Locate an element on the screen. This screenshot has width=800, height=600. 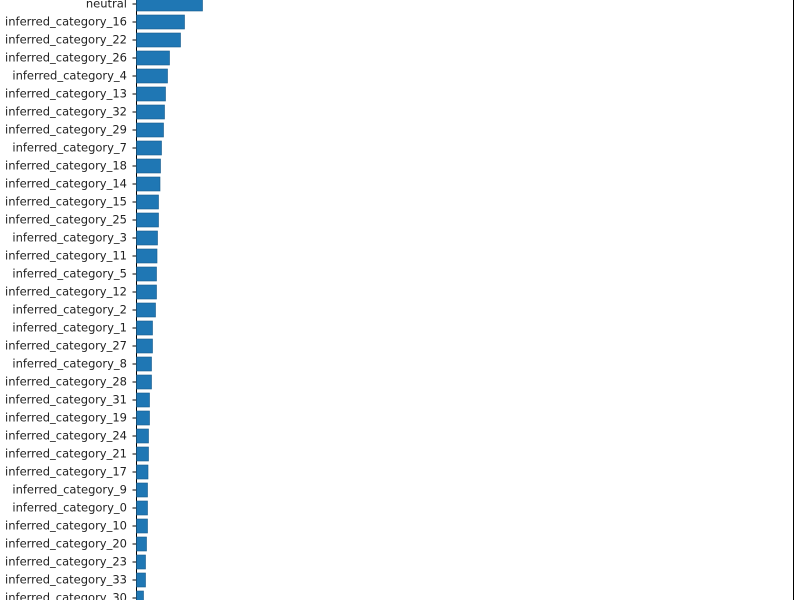
y-tick-label: inferred_category_18 is located at coordinates (66, 166).